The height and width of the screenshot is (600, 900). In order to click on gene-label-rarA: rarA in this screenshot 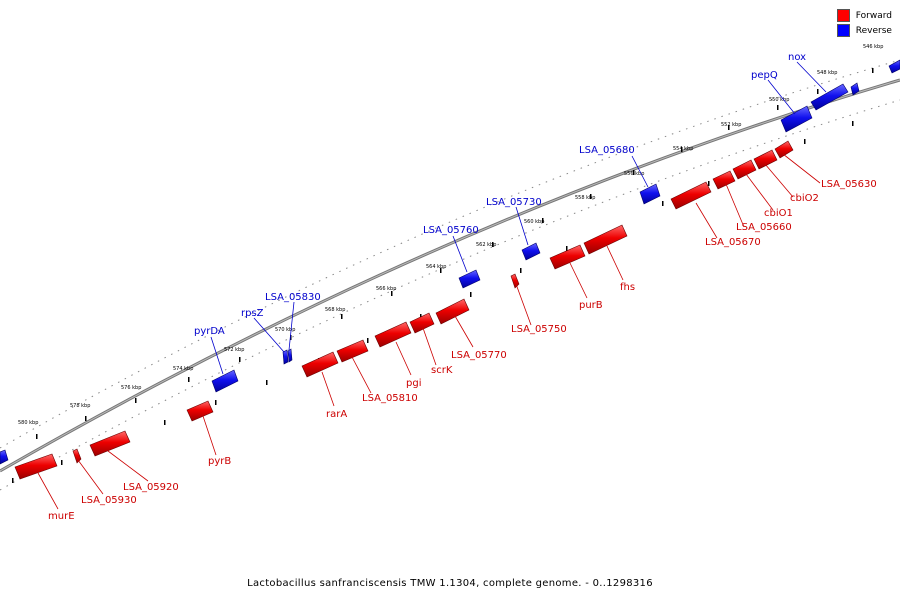, I will do `click(336, 414)`.